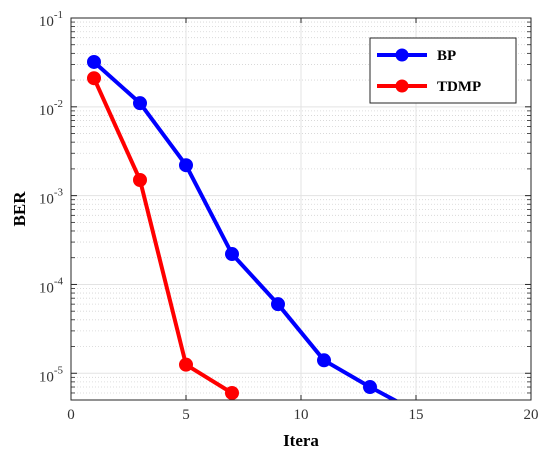 Image resolution: width=550 pixels, height=455 pixels. What do you see at coordinates (186, 415) in the screenshot?
I see `x-tick-label: 5` at bounding box center [186, 415].